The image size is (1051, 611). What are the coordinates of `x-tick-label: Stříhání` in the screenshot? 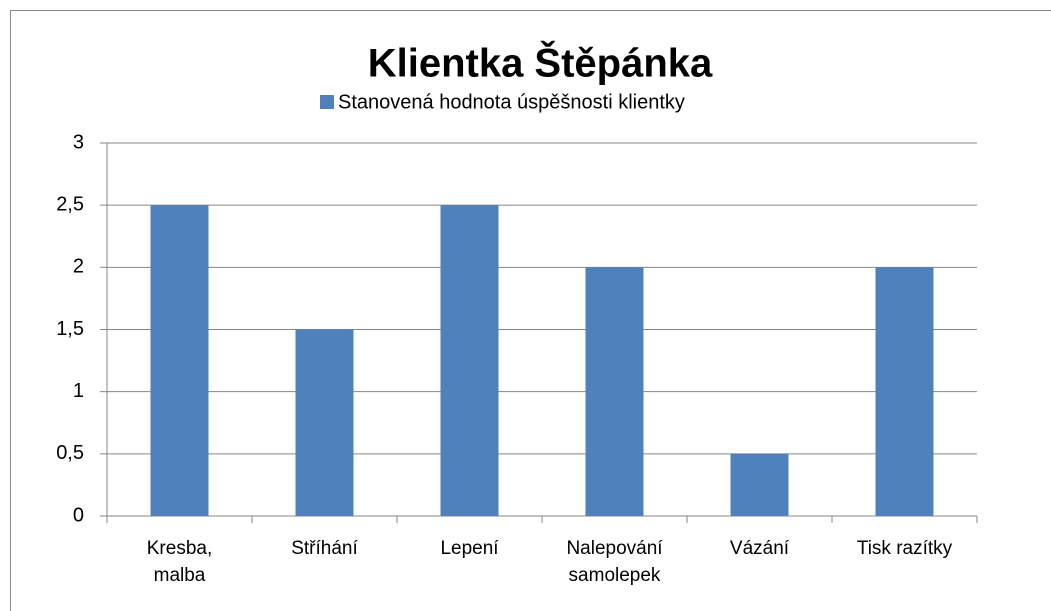 It's located at (324, 548).